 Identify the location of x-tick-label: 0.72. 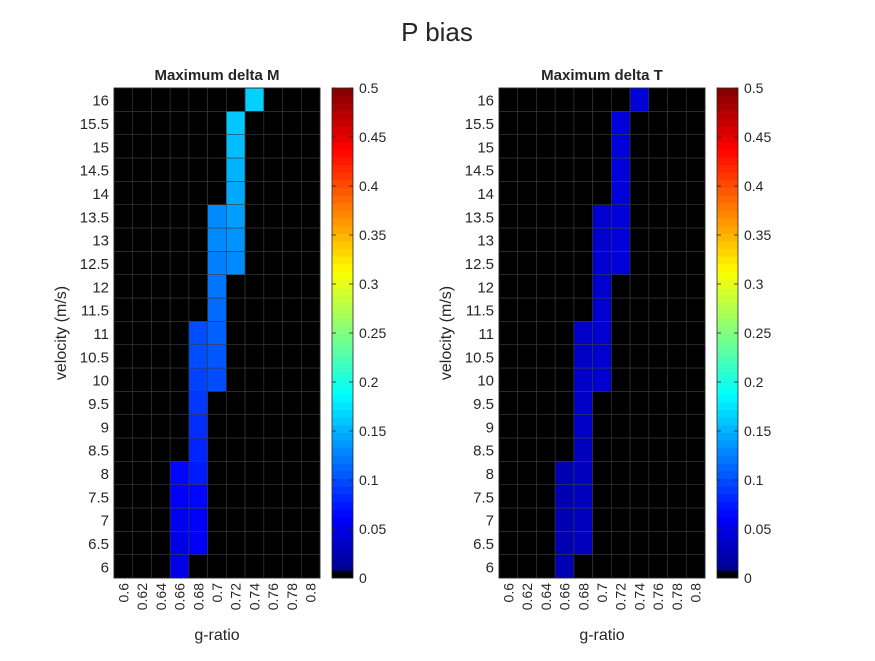
(236, 596).